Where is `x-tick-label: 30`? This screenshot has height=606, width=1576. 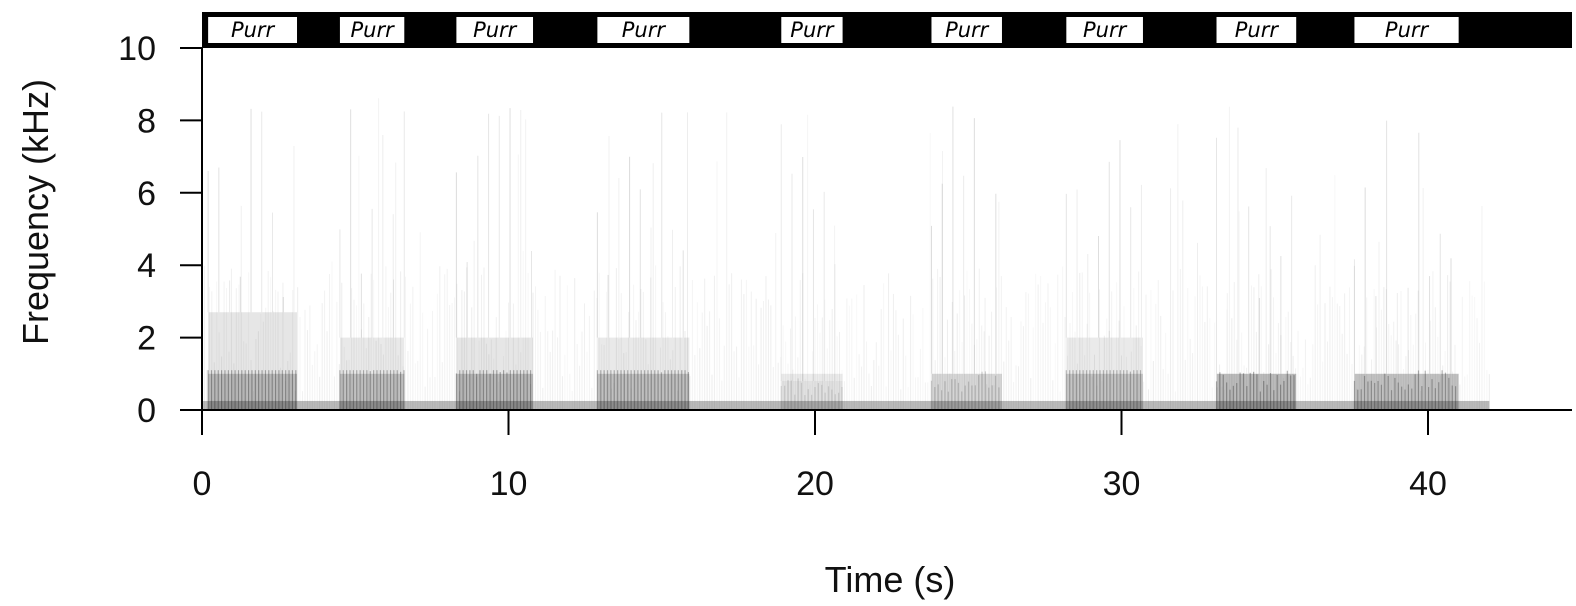 x-tick-label: 30 is located at coordinates (1122, 484).